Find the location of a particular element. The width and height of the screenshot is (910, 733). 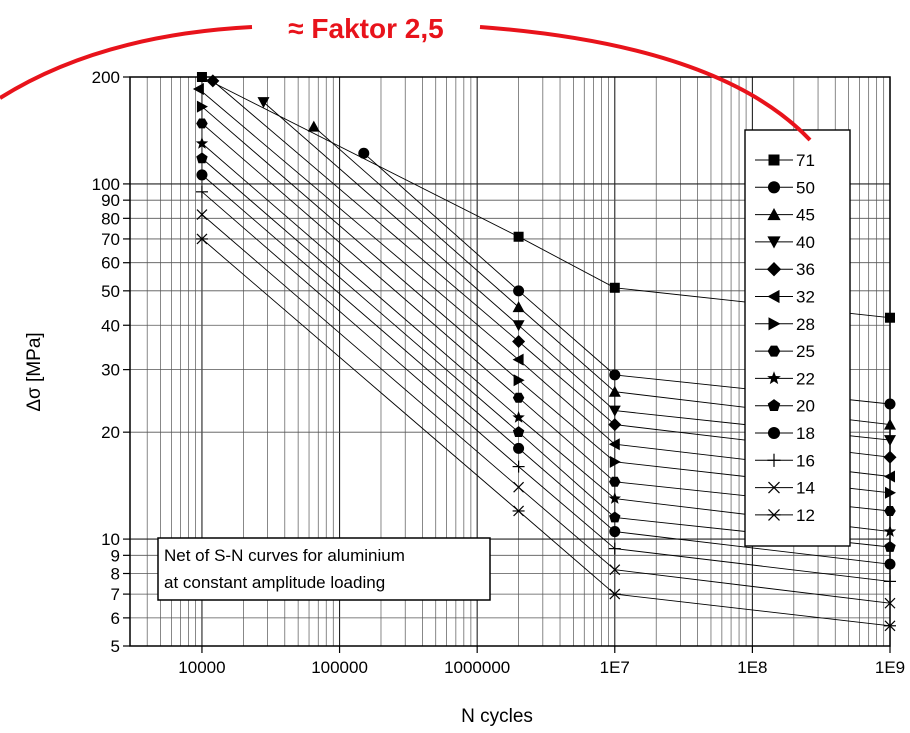

legend-label: 50 is located at coordinates (805, 187).